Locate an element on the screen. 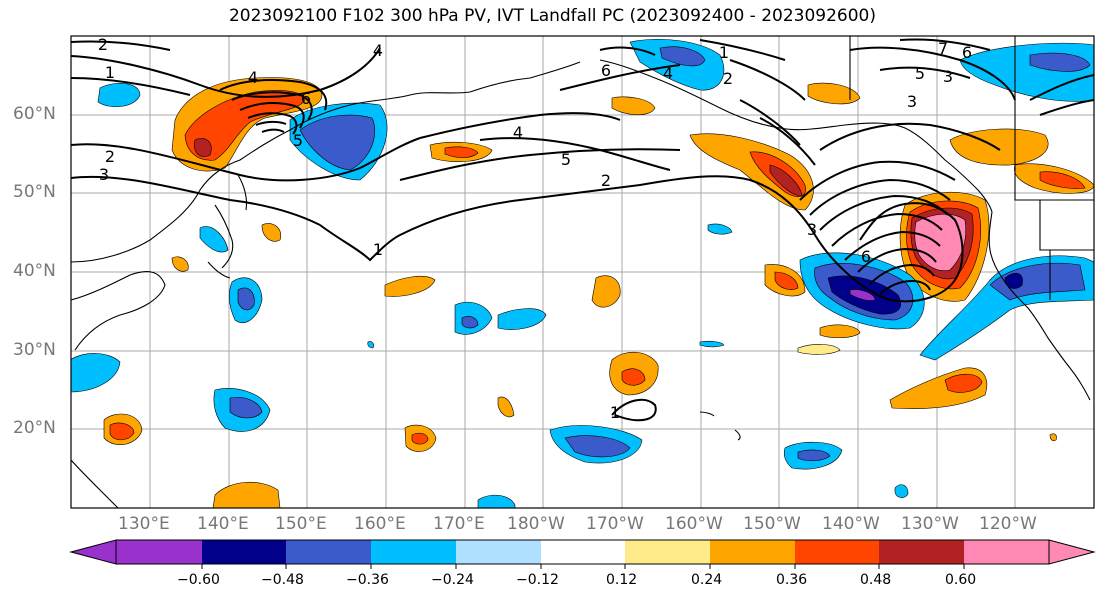  lon-label: 160°W is located at coordinates (694, 524).